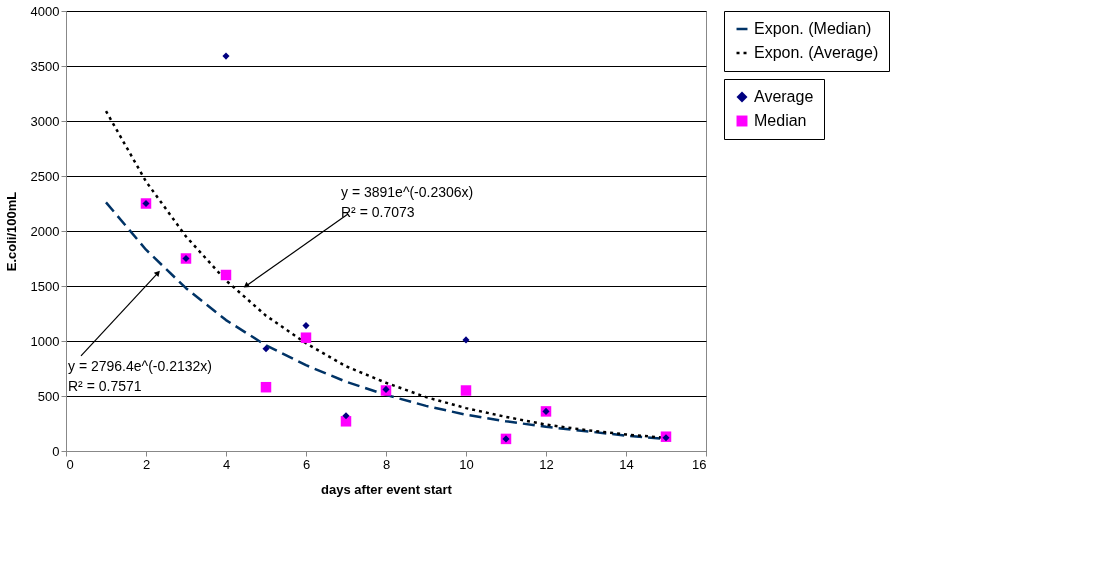 The height and width of the screenshot is (562, 1093). What do you see at coordinates (45, 341) in the screenshot?
I see `y-tick-label: 1000` at bounding box center [45, 341].